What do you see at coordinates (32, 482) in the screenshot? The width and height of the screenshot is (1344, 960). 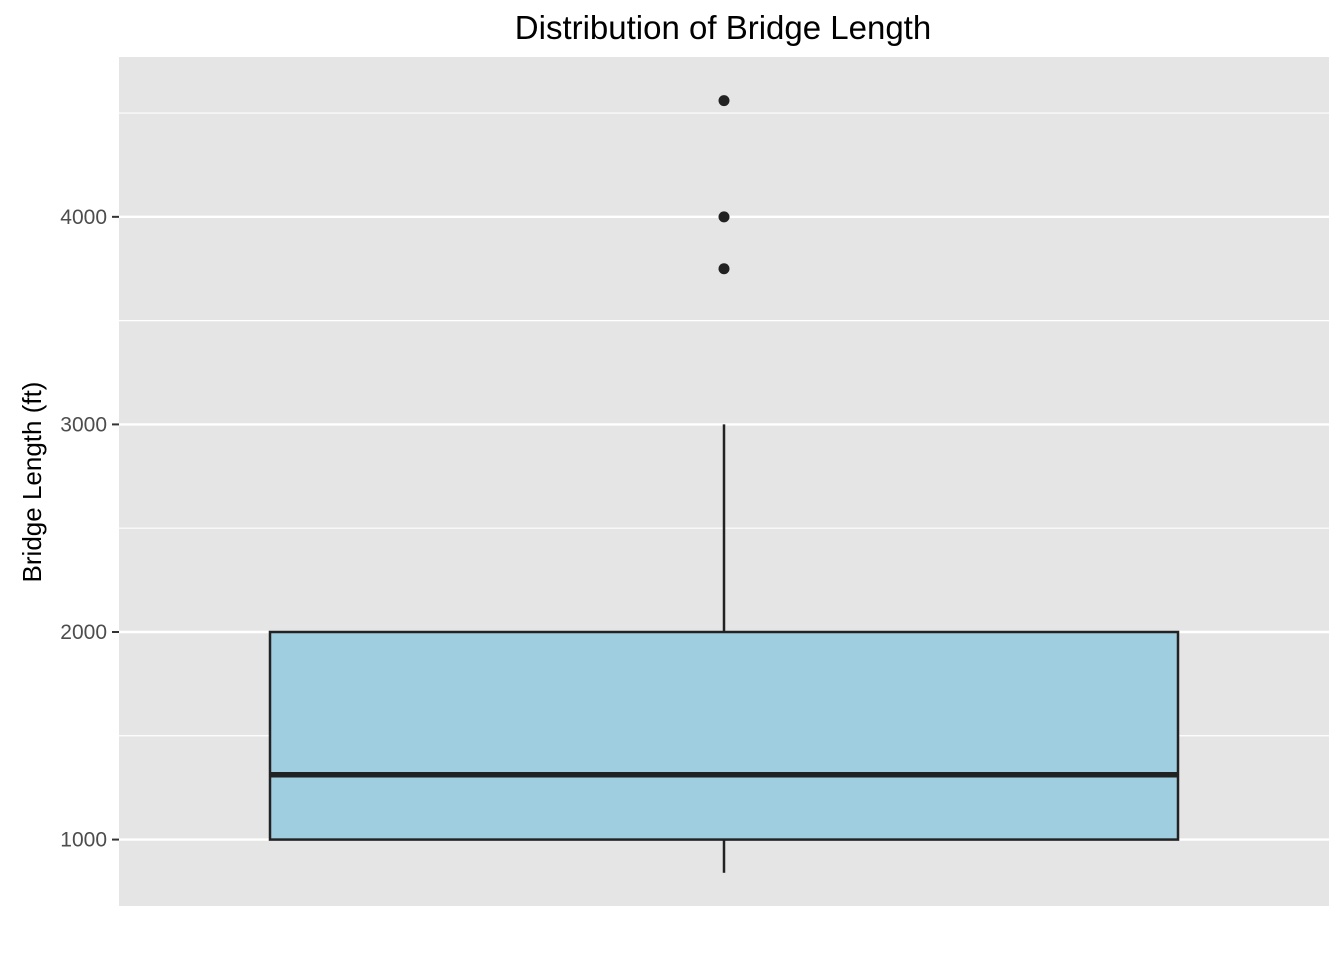 I see `y-axis-label: Bridge Length (ft)` at bounding box center [32, 482].